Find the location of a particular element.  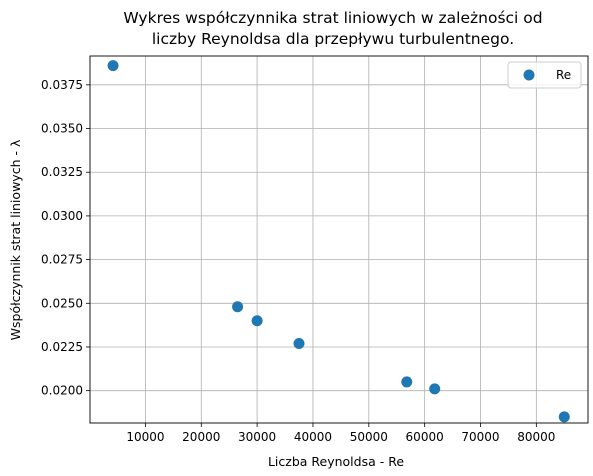

x-tick-label: 10000 is located at coordinates (145, 437).